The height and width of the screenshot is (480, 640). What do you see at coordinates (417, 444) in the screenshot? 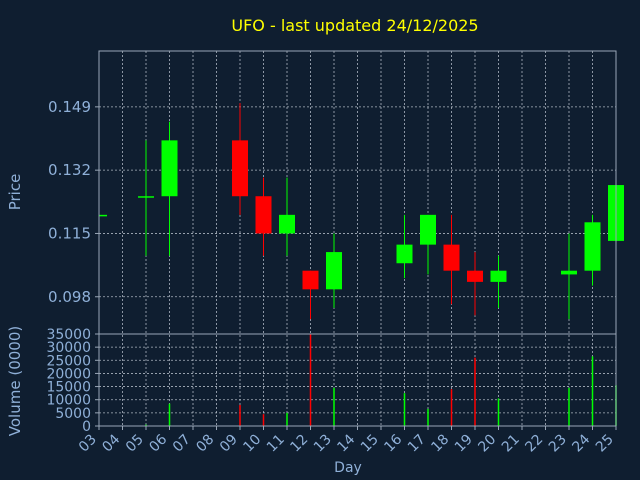
I see `x-tick-label: 17` at bounding box center [417, 444].